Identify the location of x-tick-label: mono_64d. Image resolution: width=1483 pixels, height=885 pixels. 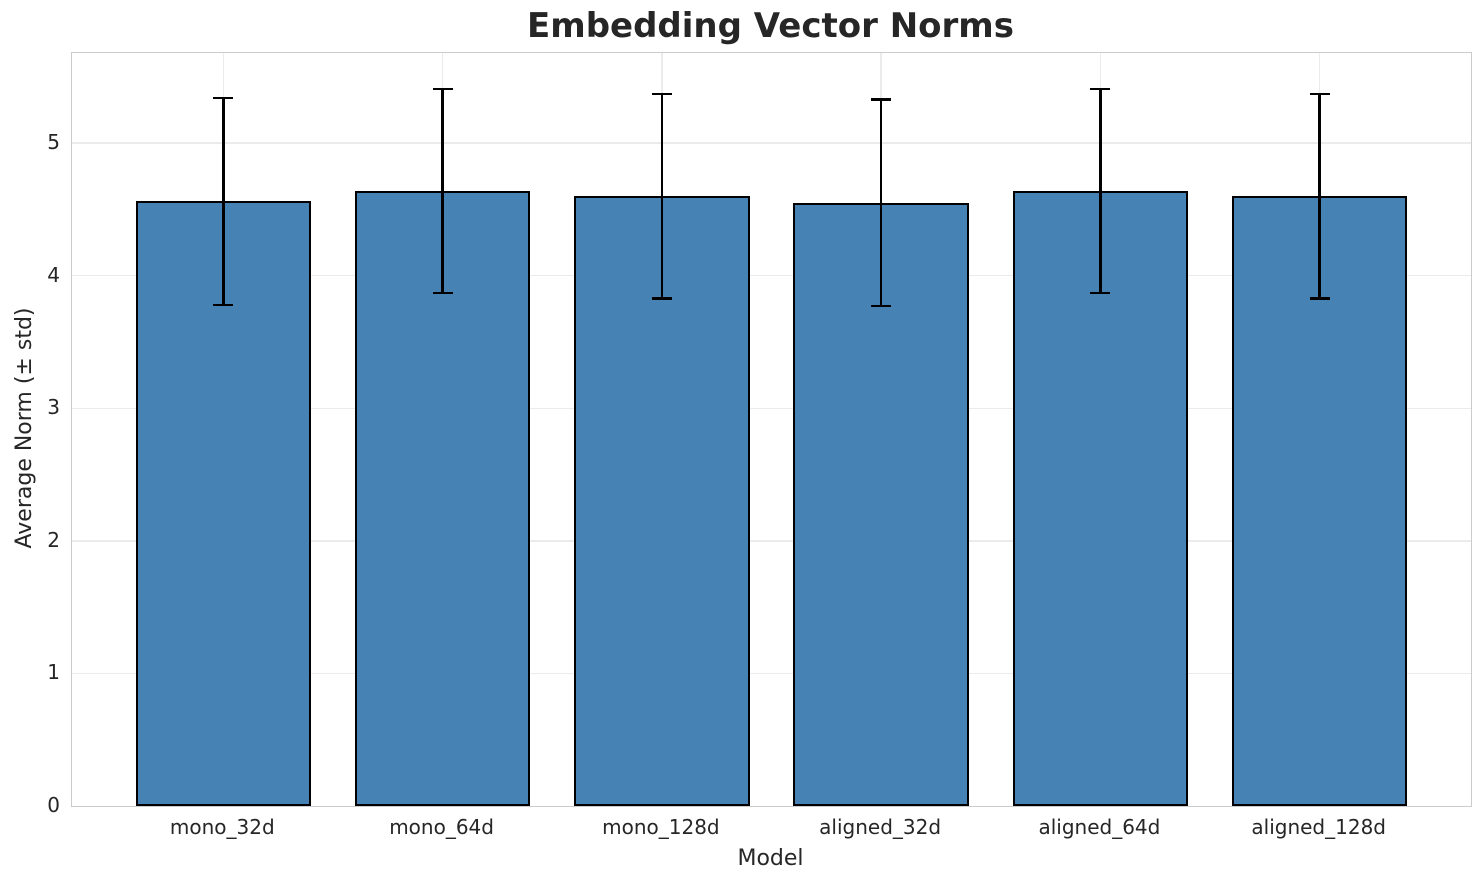
(441, 827).